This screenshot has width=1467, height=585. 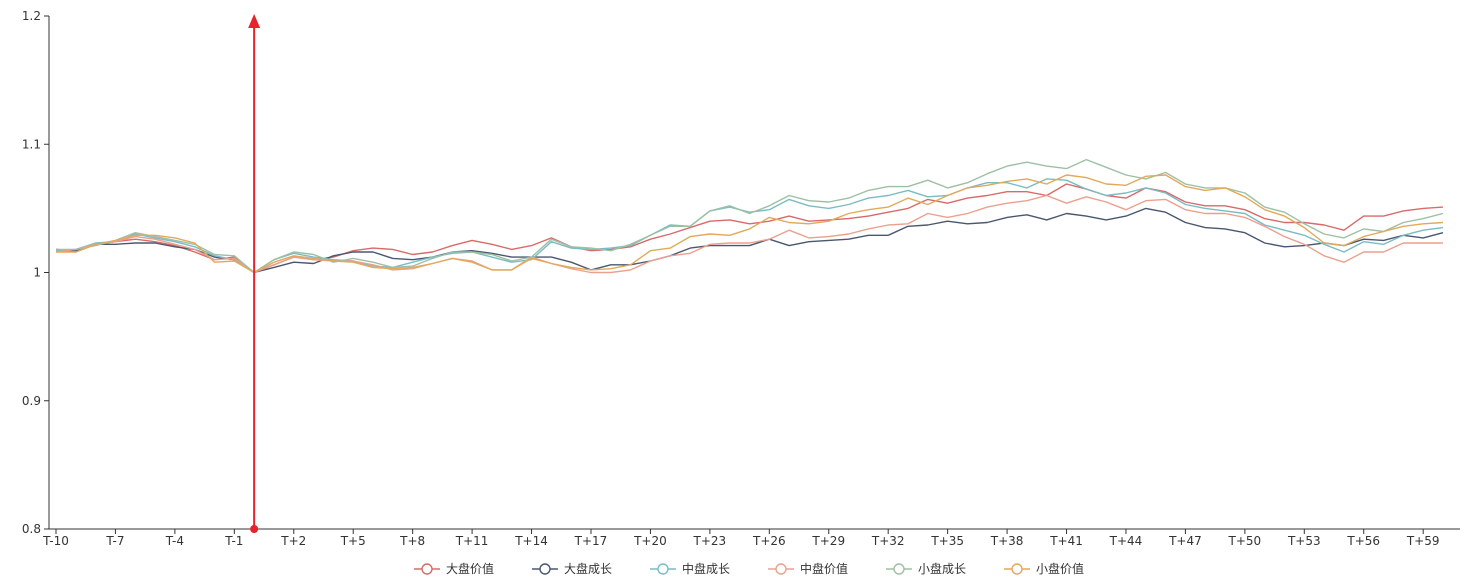 I want to click on x-tick-label: T+35, so click(x=947, y=541).